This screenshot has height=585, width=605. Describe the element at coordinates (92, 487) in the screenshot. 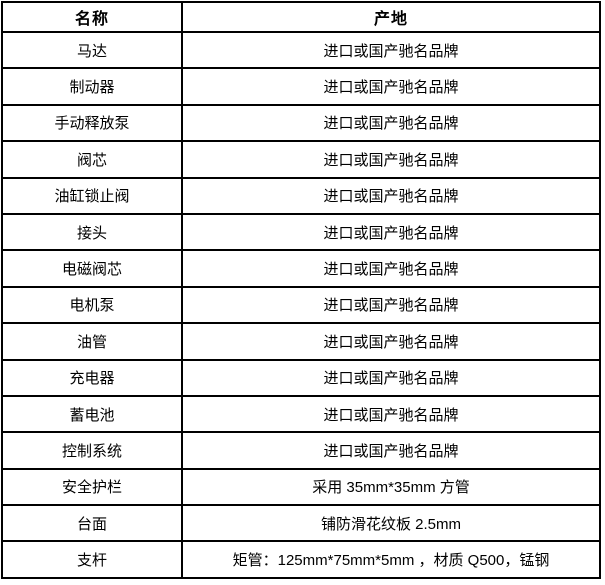

I see `component-name-cell: 安全护栏` at that location.